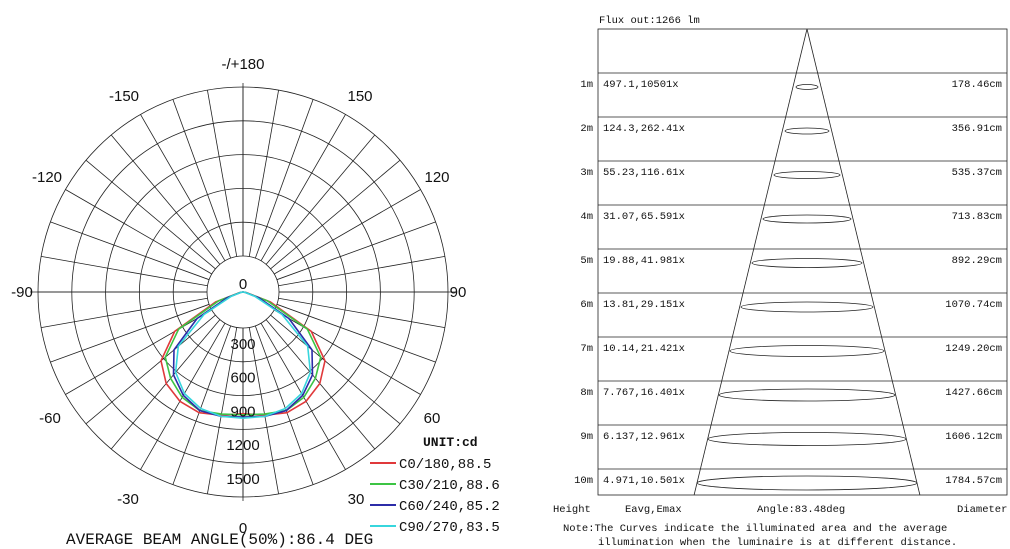  What do you see at coordinates (973, 305) in the screenshot?
I see `row-diameter: 1070.74cm` at bounding box center [973, 305].